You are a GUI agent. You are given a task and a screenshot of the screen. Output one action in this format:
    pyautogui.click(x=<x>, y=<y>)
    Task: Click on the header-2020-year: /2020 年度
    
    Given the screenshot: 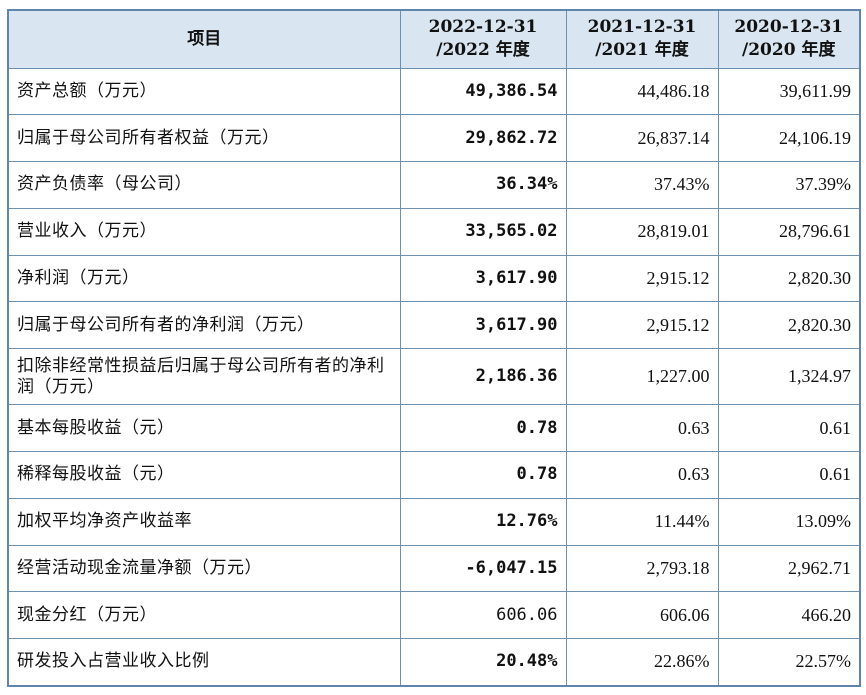 What is the action you would take?
    pyautogui.click(x=789, y=50)
    